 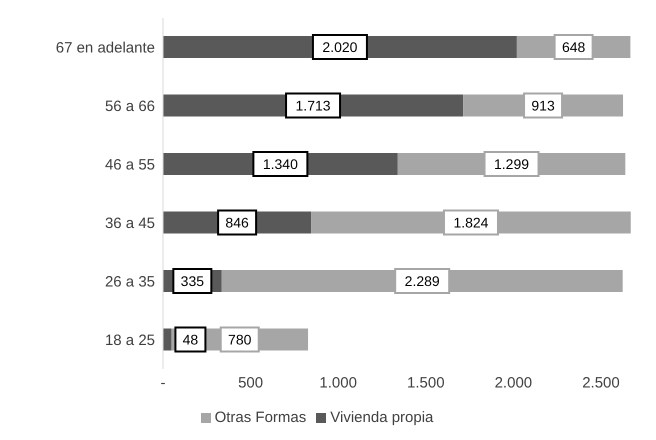 What do you see at coordinates (601, 383) in the screenshot?
I see `x-tick-label: 2.500` at bounding box center [601, 383].